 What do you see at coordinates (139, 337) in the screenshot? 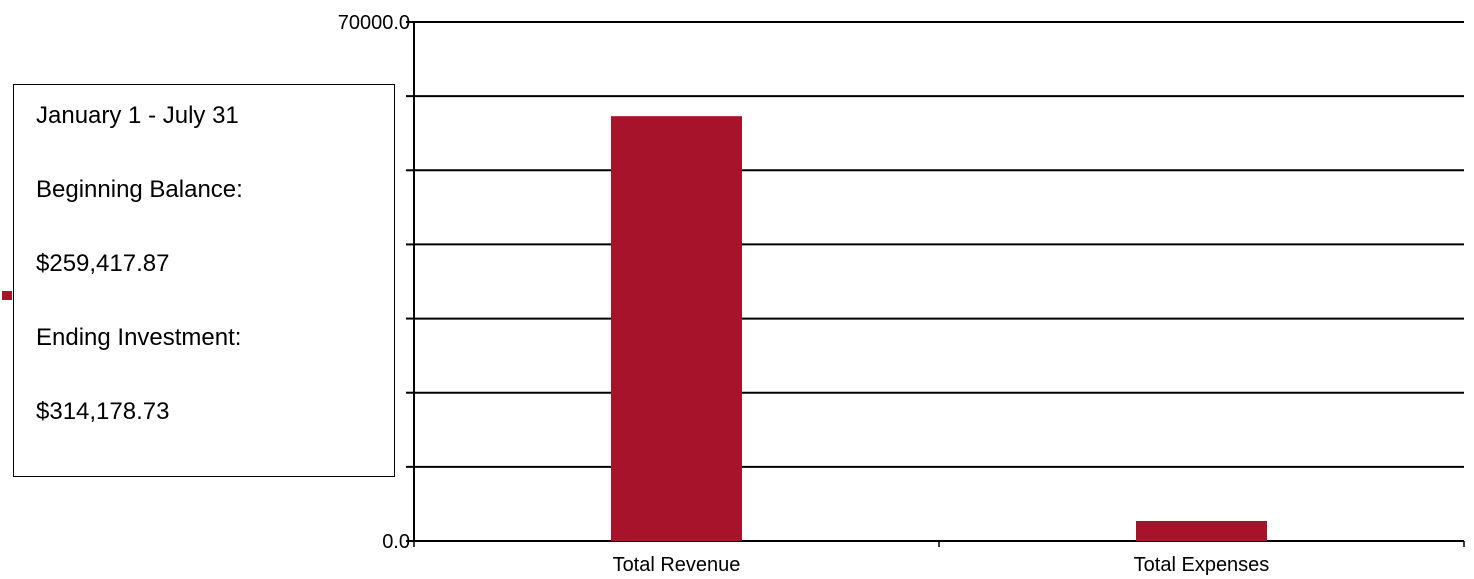
I see `ending-investment-label: Ending Investment:` at bounding box center [139, 337].